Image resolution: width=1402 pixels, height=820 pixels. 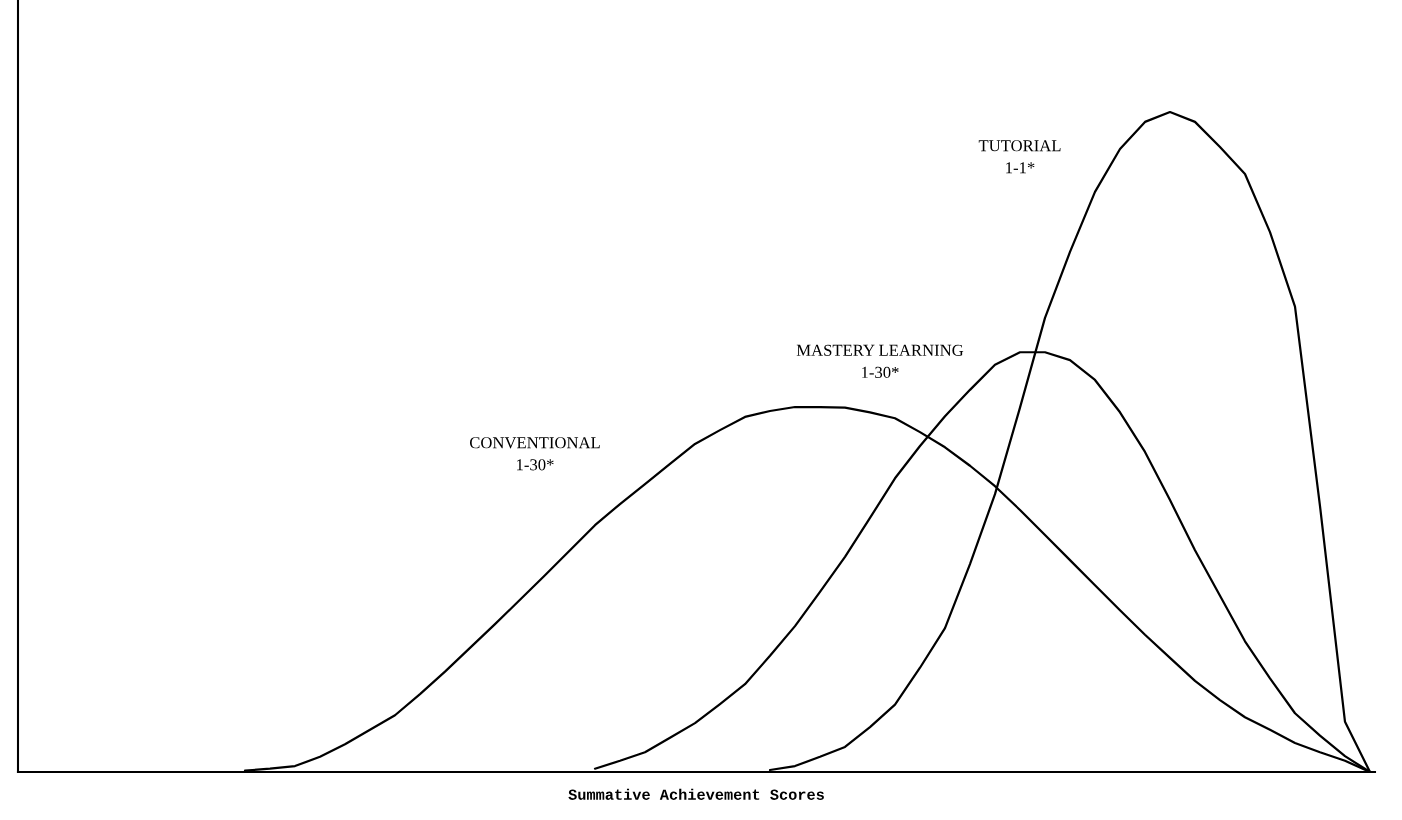 I want to click on text: TUTORIAL 1-1*, so click(x=1019, y=157).